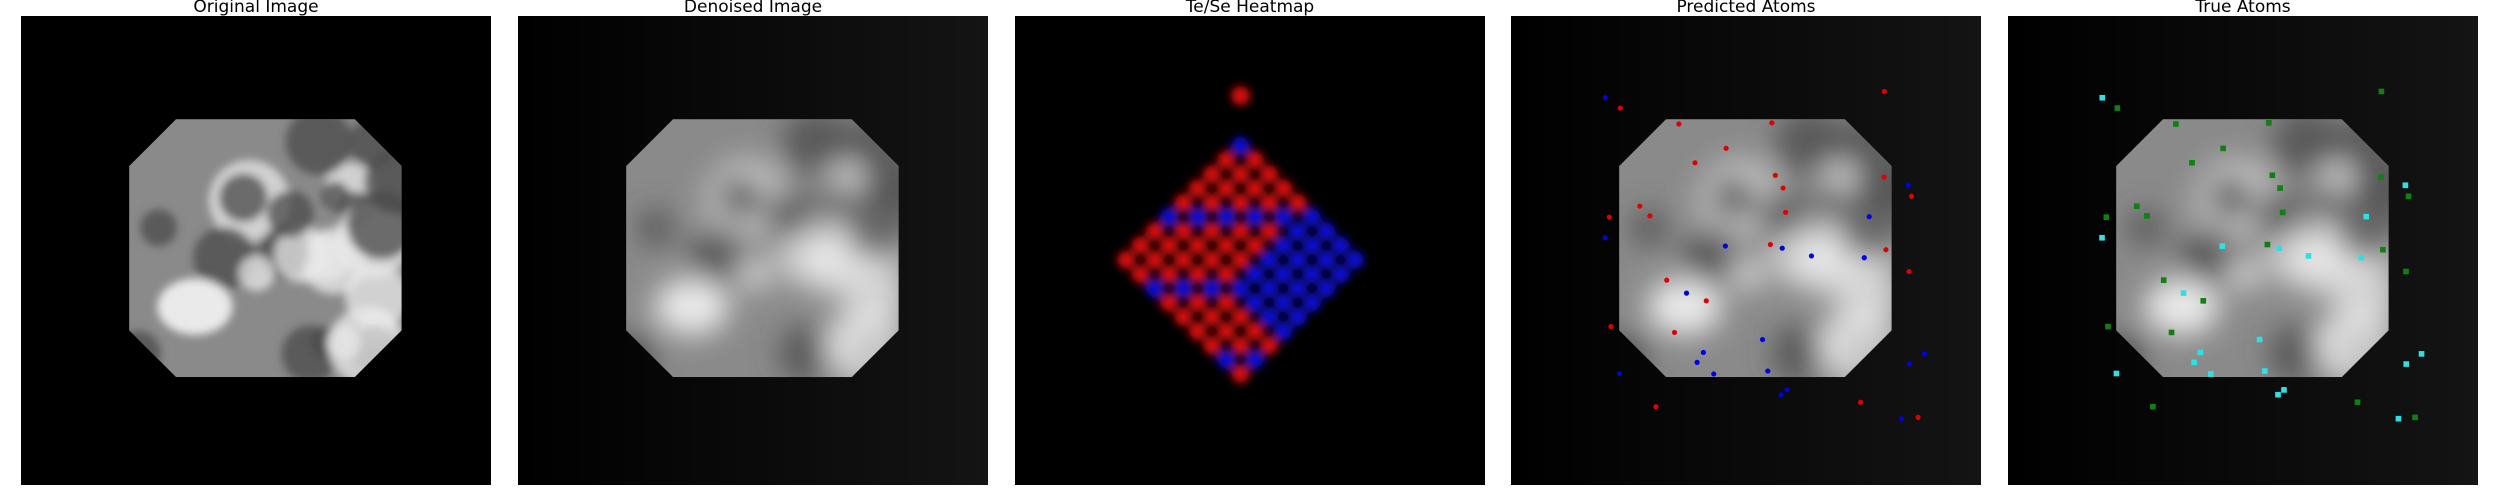  I want to click on heatmap, so click(1240, 259).